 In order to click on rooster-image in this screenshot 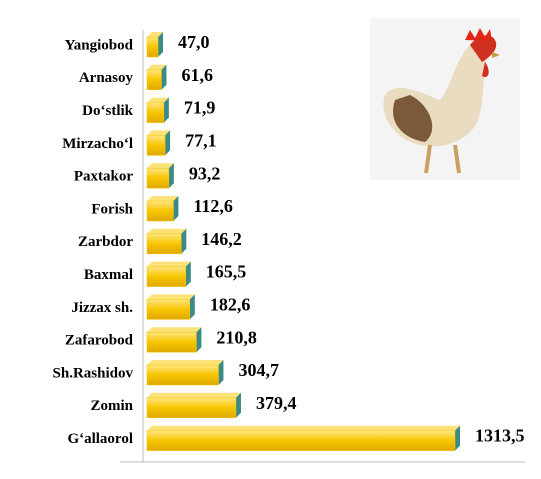, I will do `click(445, 99)`.